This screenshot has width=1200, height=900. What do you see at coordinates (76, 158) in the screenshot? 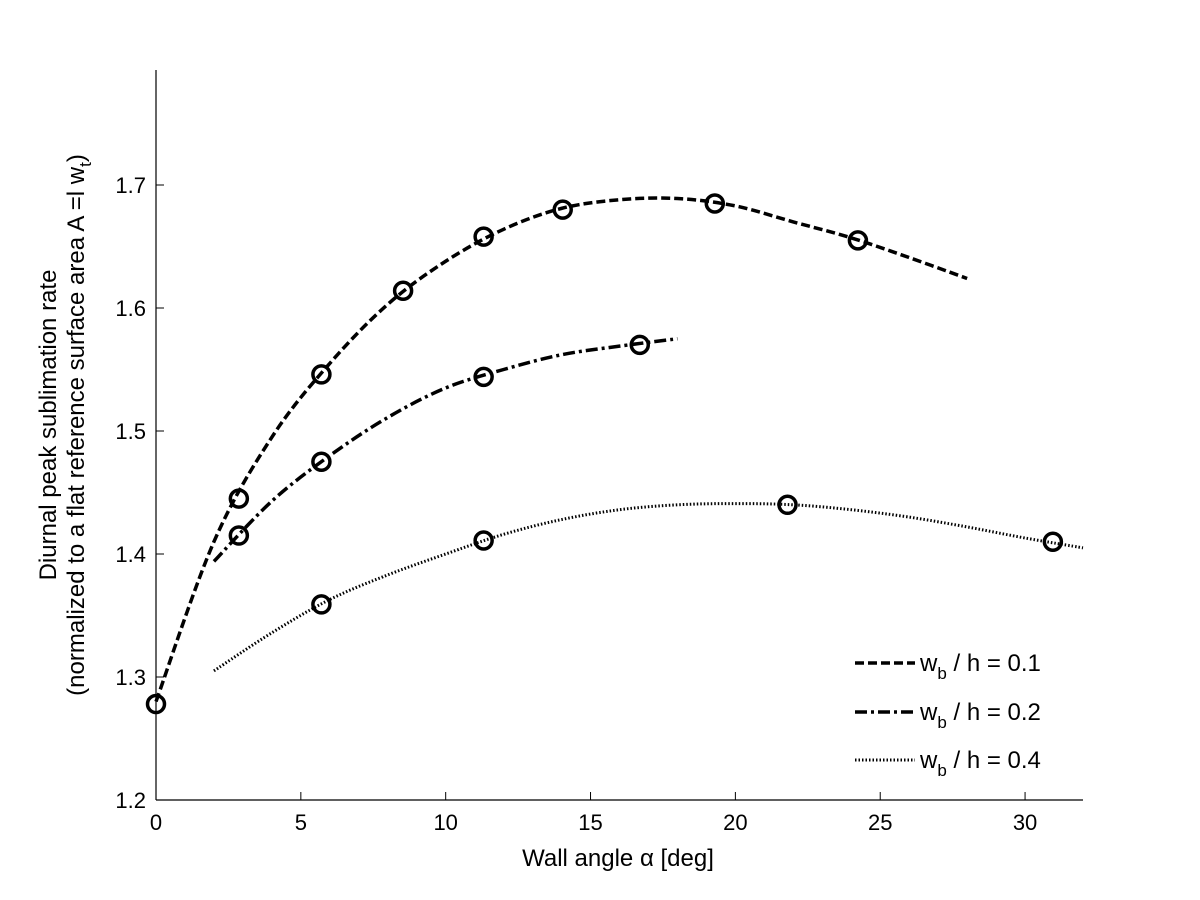
I see `y-axis-label-line2-suffix: )` at bounding box center [76, 158].